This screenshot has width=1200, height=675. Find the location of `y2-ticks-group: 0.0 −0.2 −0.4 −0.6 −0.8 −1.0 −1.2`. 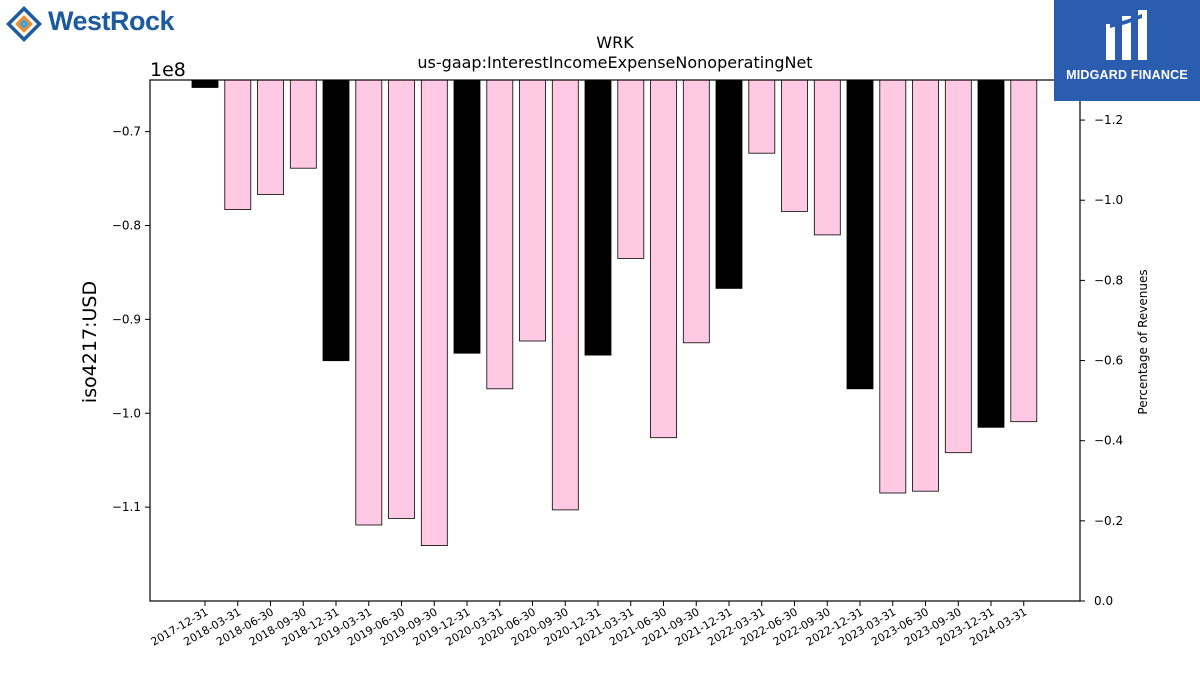

y2-ticks-group: 0.0 −0.2 −0.4 −0.6 −0.8 −1.0 −1.2 is located at coordinates (1101, 360).